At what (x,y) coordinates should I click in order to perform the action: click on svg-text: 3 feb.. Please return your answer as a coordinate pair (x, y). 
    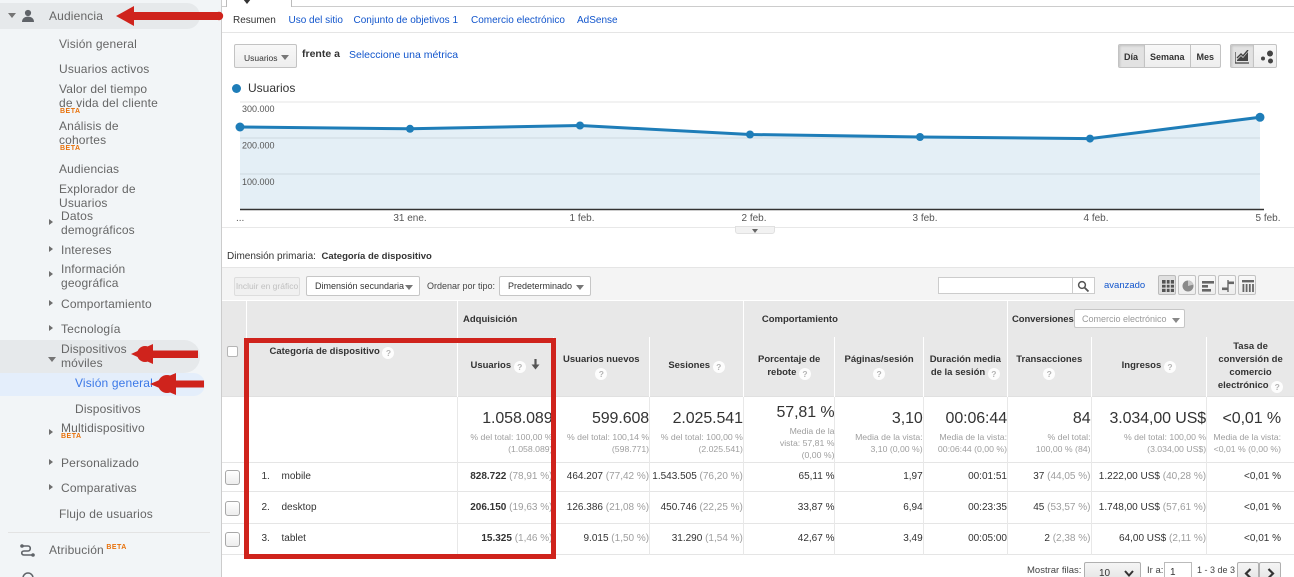
    Looking at the image, I should click on (924, 218).